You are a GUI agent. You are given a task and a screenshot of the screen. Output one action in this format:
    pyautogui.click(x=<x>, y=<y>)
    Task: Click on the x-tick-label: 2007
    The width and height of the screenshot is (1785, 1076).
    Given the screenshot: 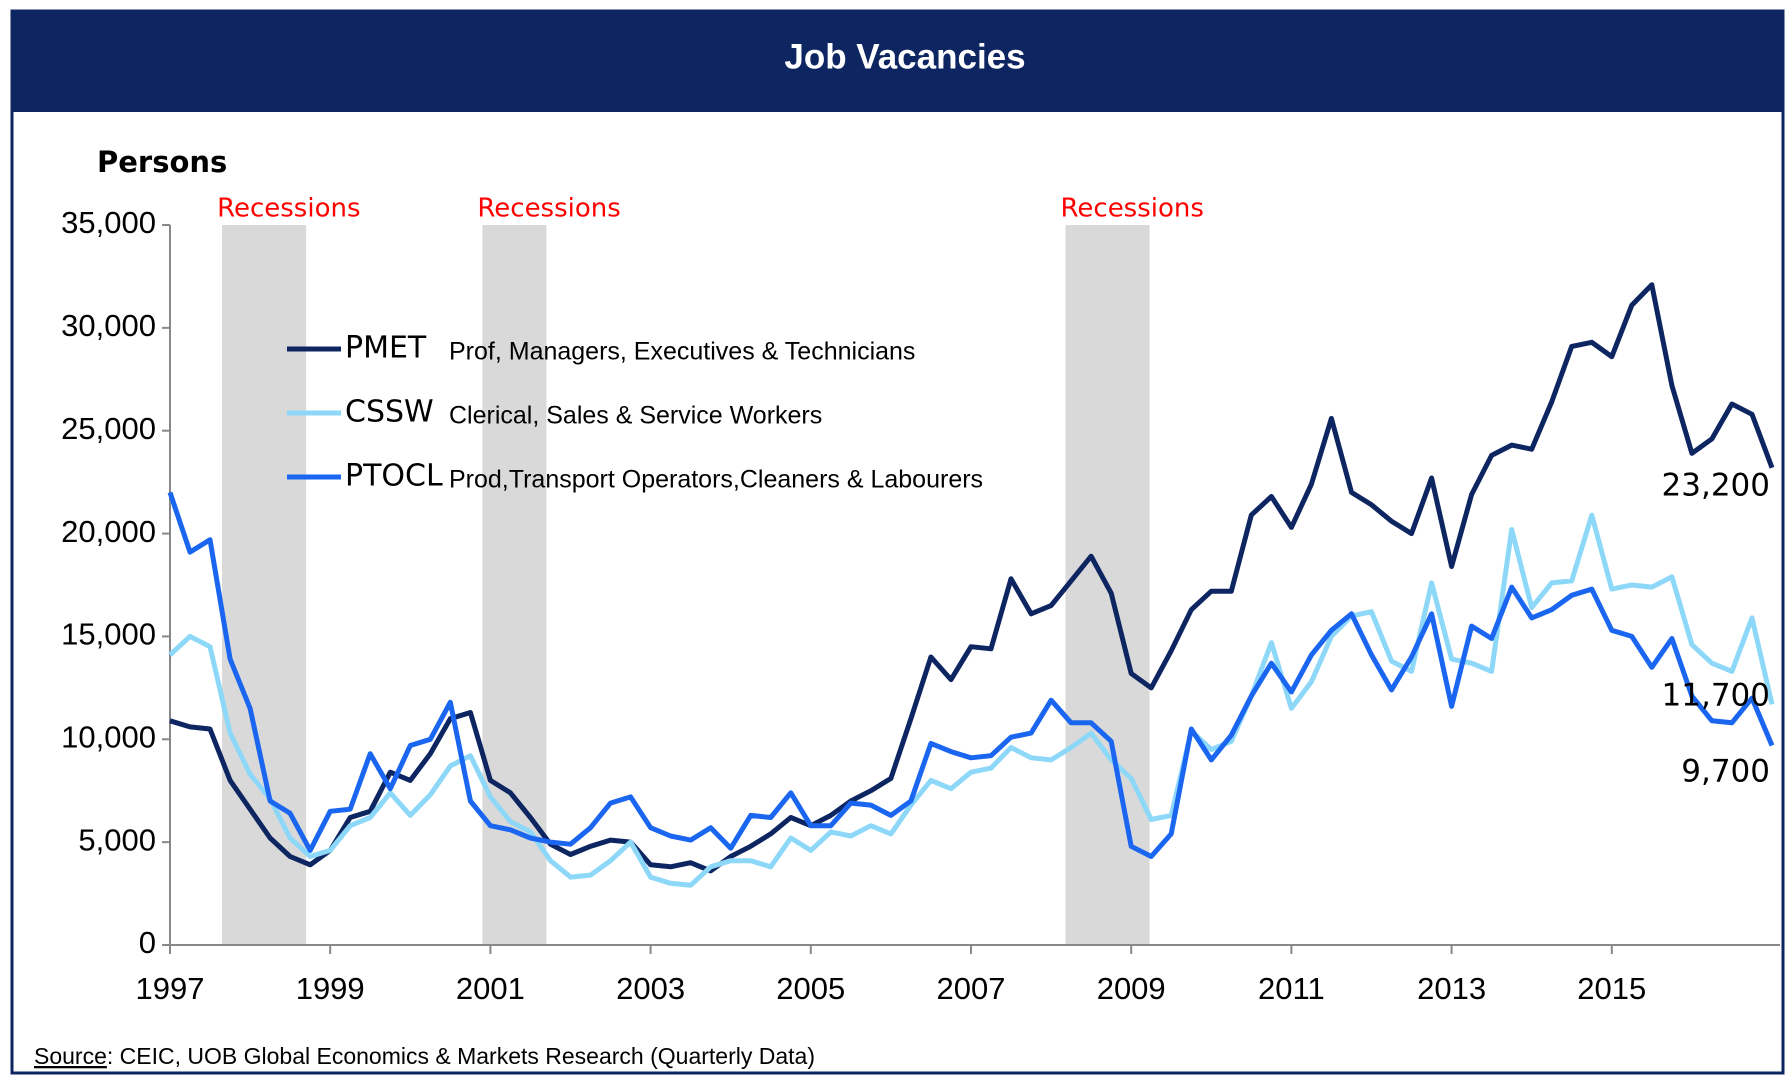 What is the action you would take?
    pyautogui.click(x=971, y=988)
    